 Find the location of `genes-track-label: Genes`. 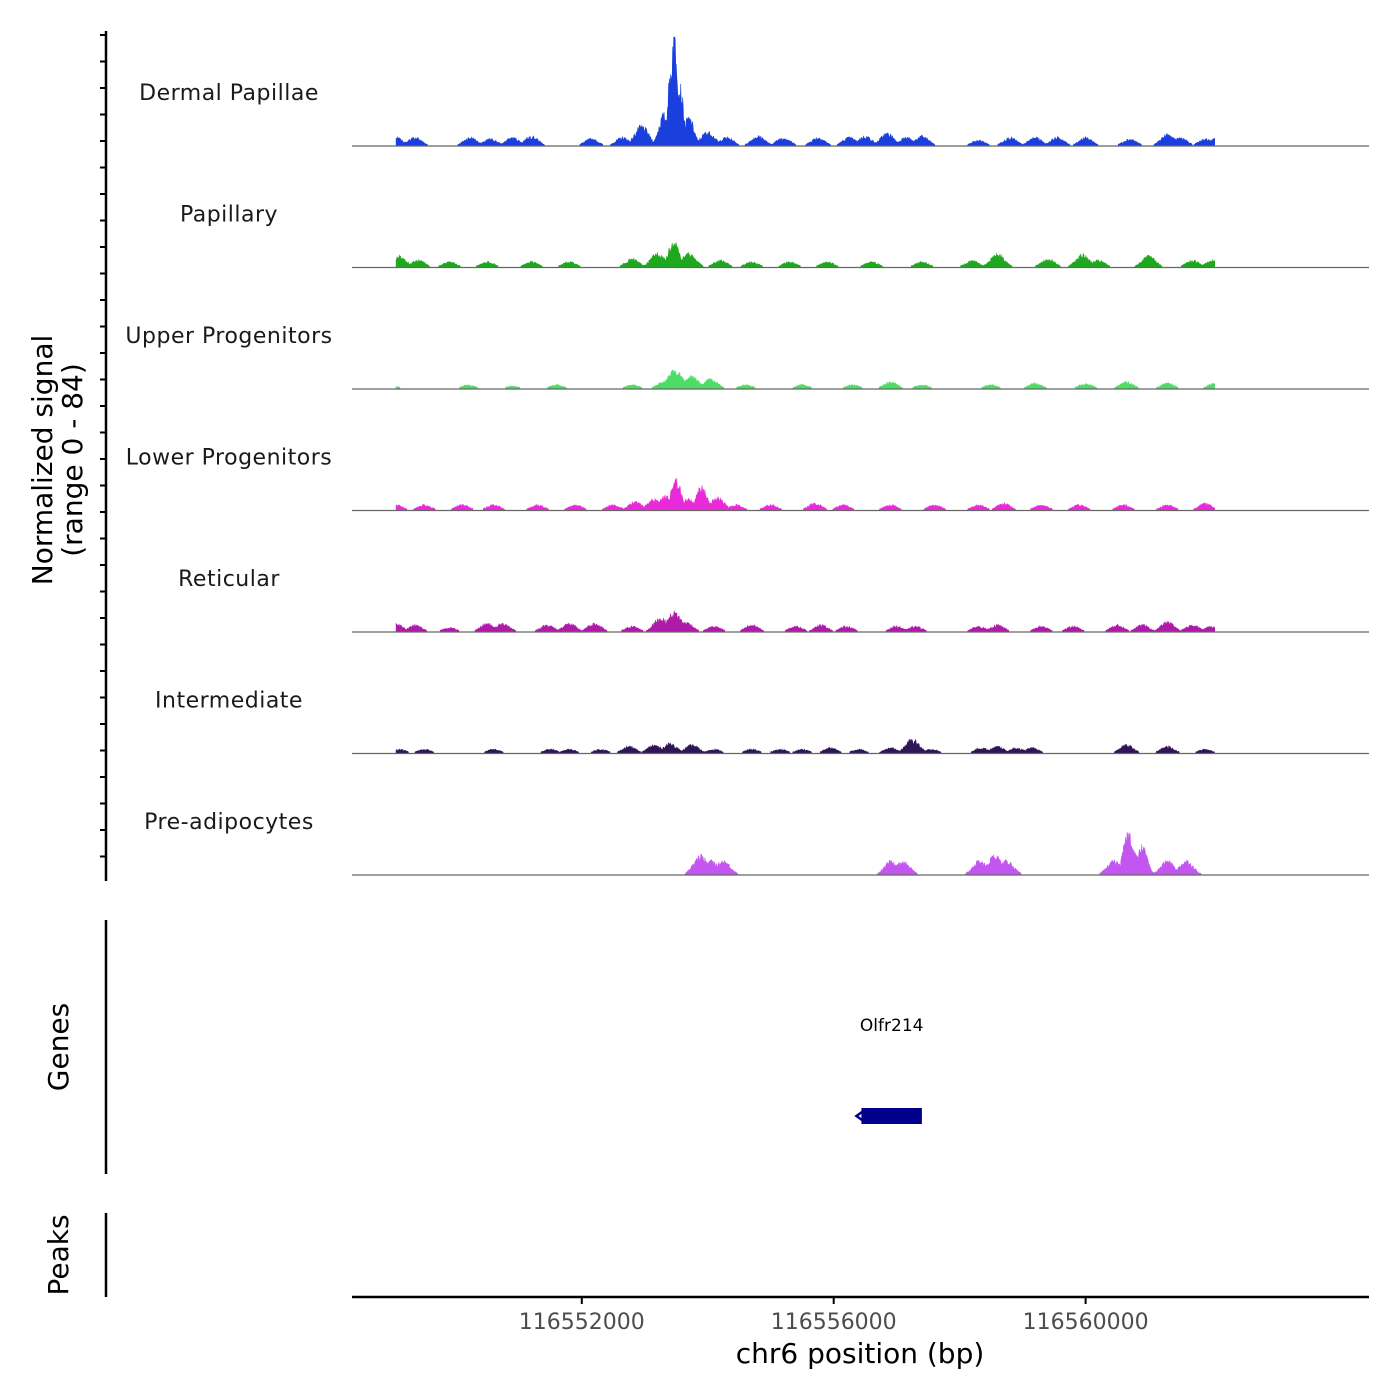

genes-track-label: Genes is located at coordinates (58, 1047).